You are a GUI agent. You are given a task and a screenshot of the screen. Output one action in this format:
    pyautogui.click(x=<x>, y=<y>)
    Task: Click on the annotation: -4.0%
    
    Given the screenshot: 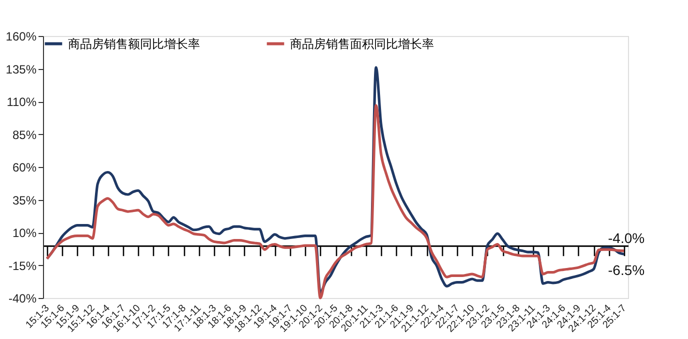 What is the action you would take?
    pyautogui.click(x=626, y=238)
    